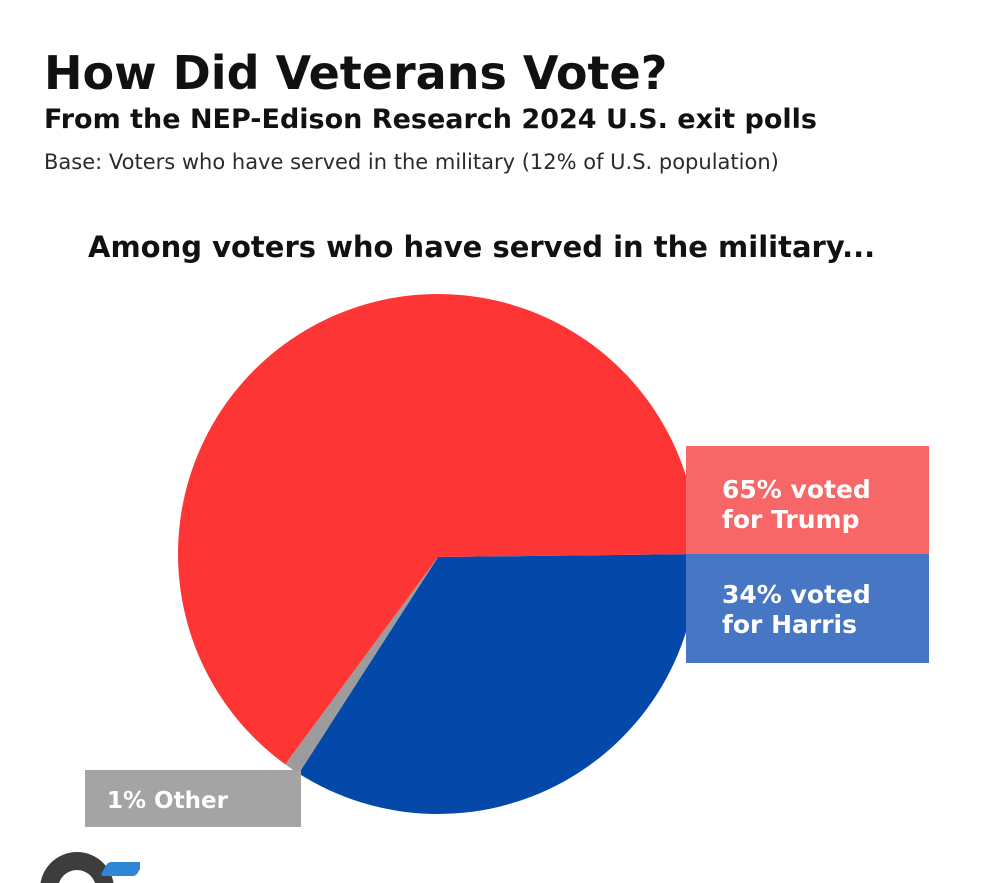 Image resolution: width=1000 pixels, height=883 pixels. I want to click on label-box-harris, so click(807, 608).